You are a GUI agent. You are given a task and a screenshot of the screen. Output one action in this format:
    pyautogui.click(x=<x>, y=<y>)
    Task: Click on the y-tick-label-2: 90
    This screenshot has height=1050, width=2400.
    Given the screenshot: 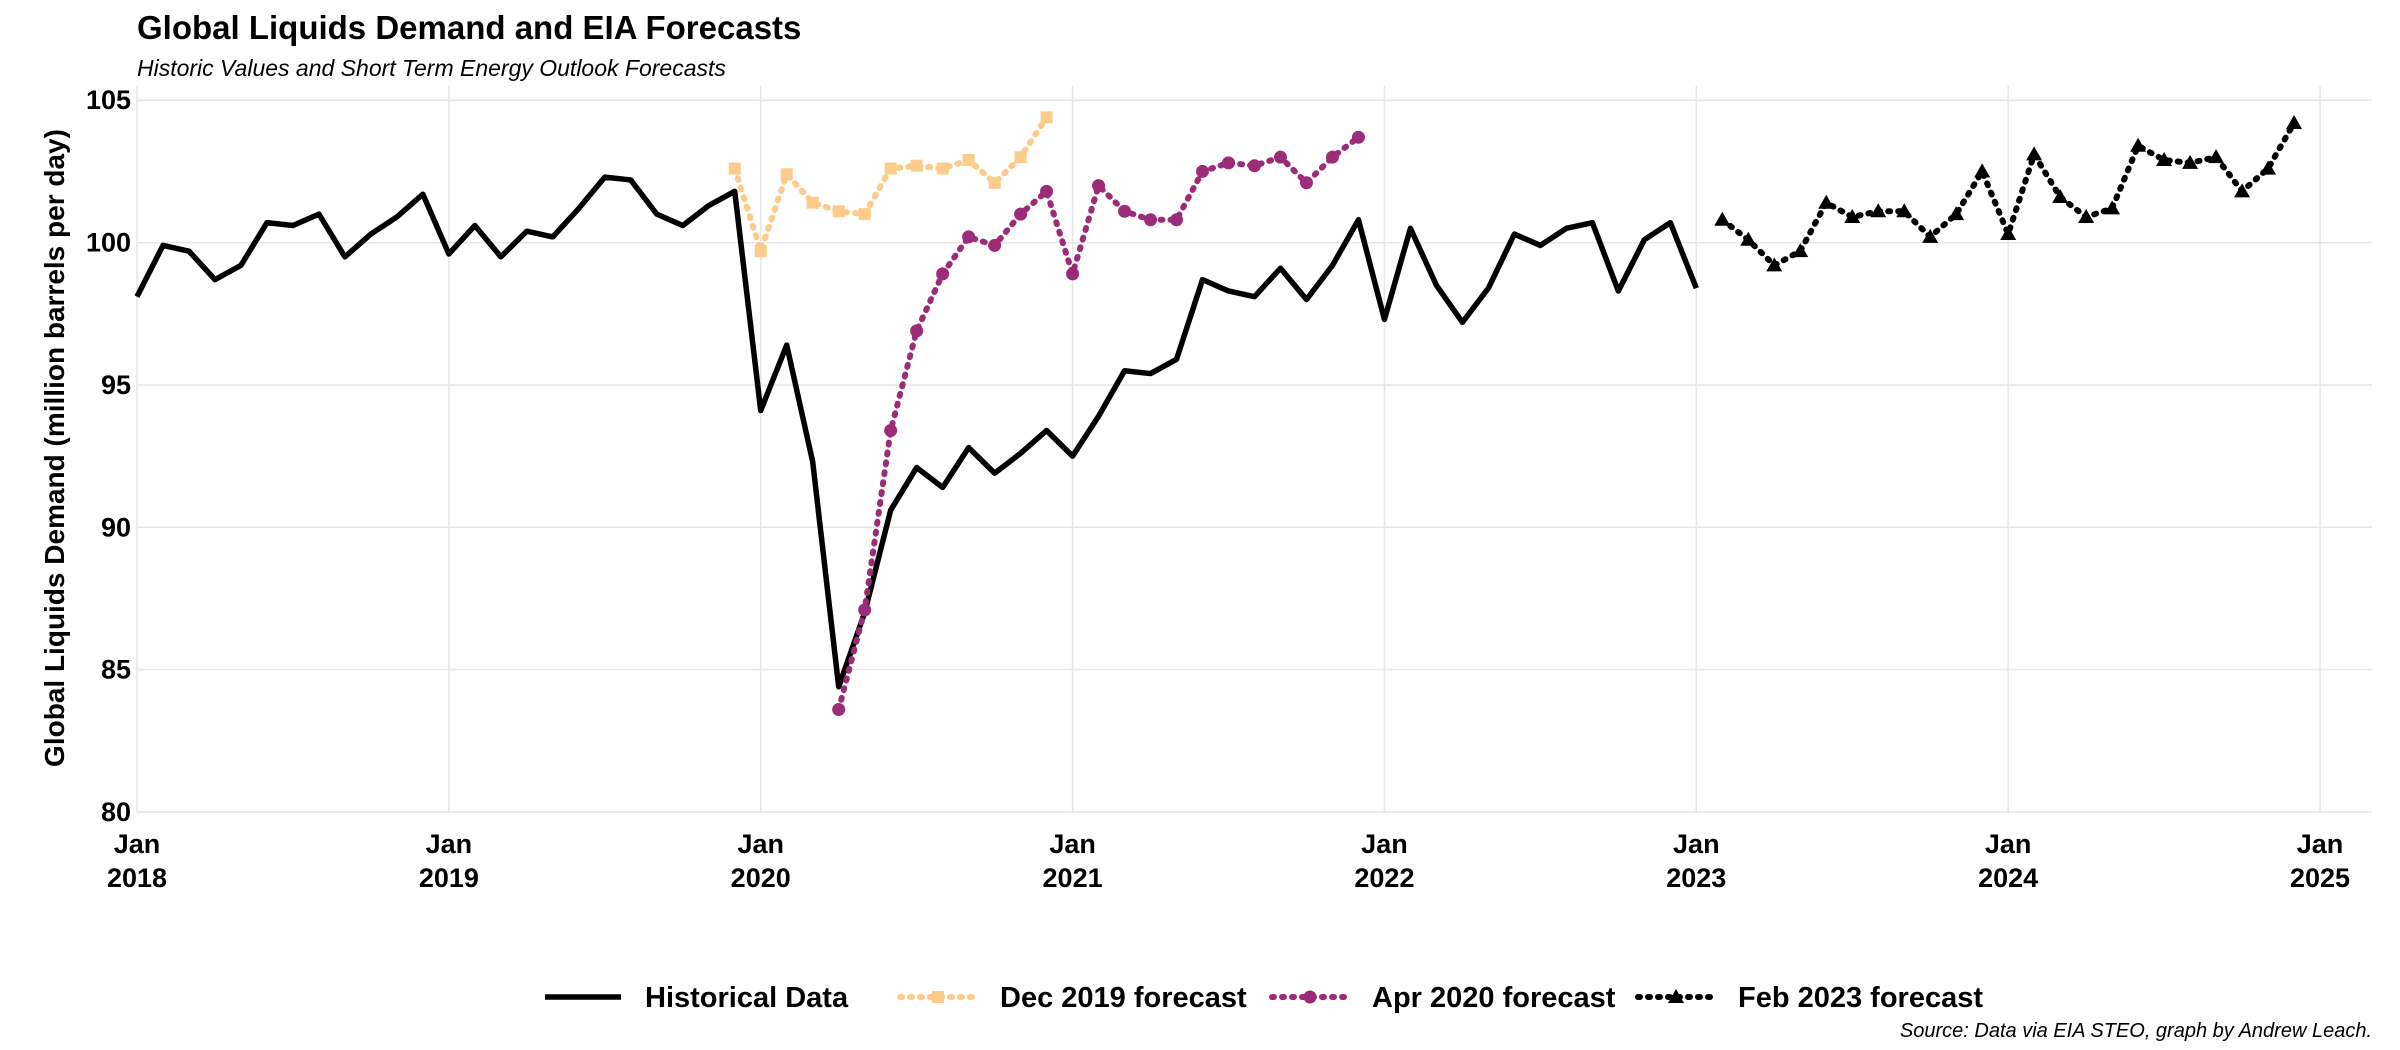 What is the action you would take?
    pyautogui.click(x=116, y=527)
    